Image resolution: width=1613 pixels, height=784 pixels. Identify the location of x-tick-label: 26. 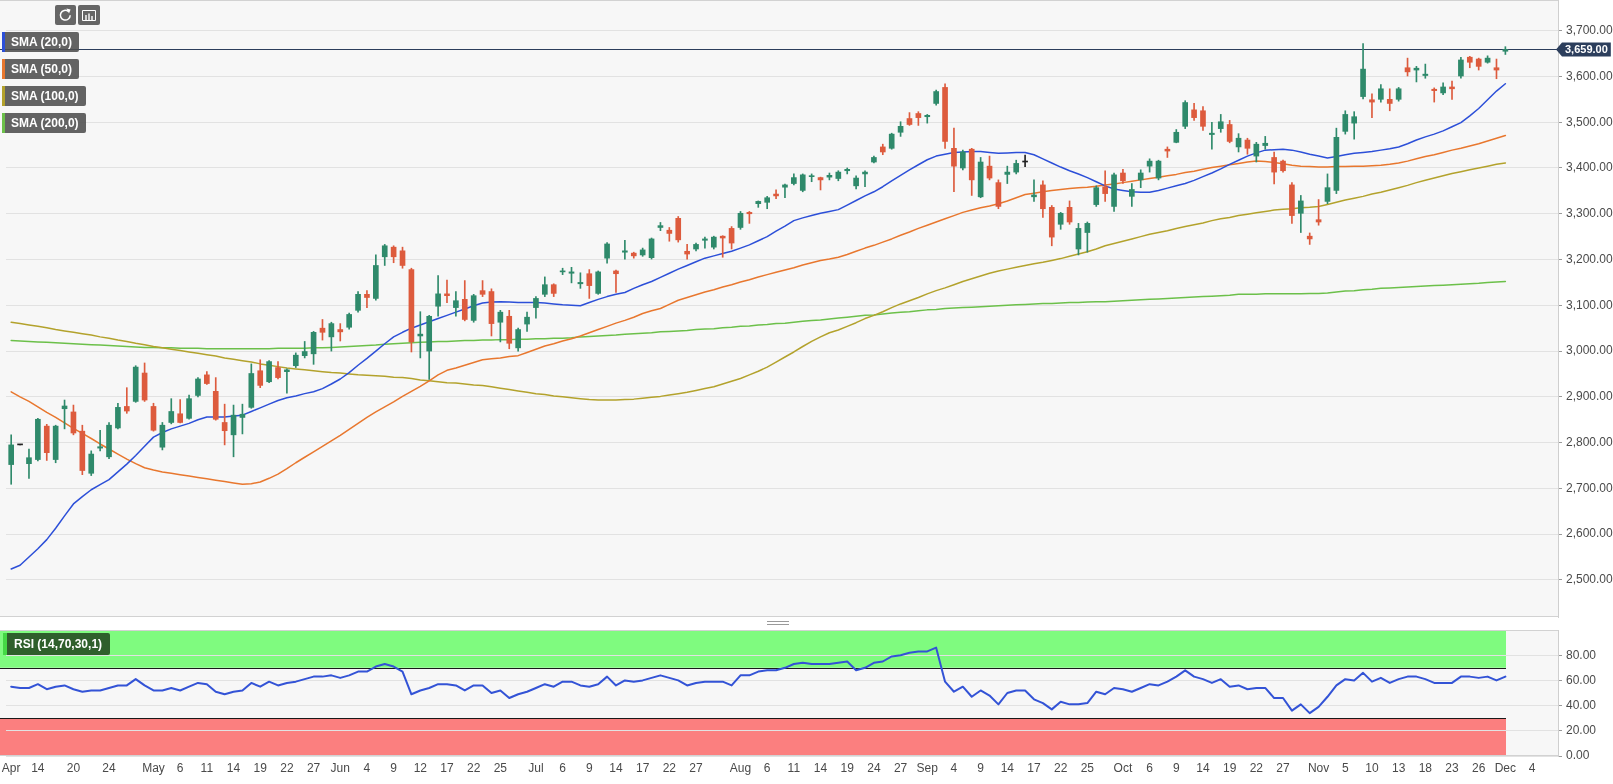
(1479, 767).